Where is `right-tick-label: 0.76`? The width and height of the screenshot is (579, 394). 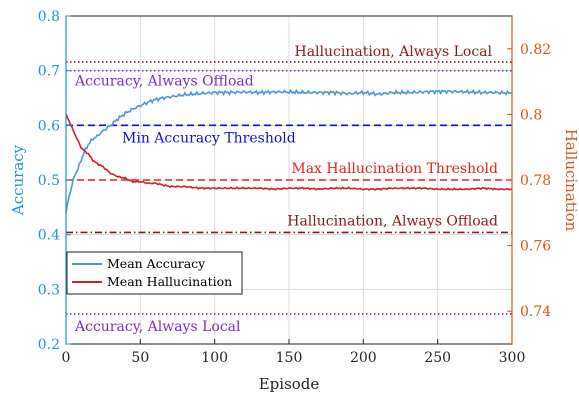
right-tick-label: 0.76 is located at coordinates (535, 247).